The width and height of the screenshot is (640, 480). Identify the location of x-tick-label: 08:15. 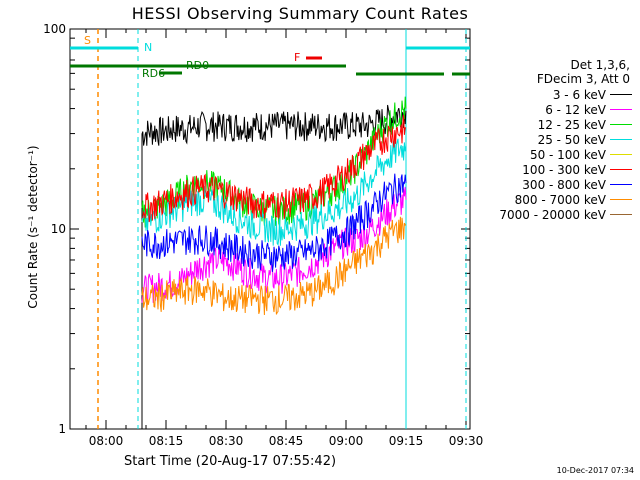
(166, 441).